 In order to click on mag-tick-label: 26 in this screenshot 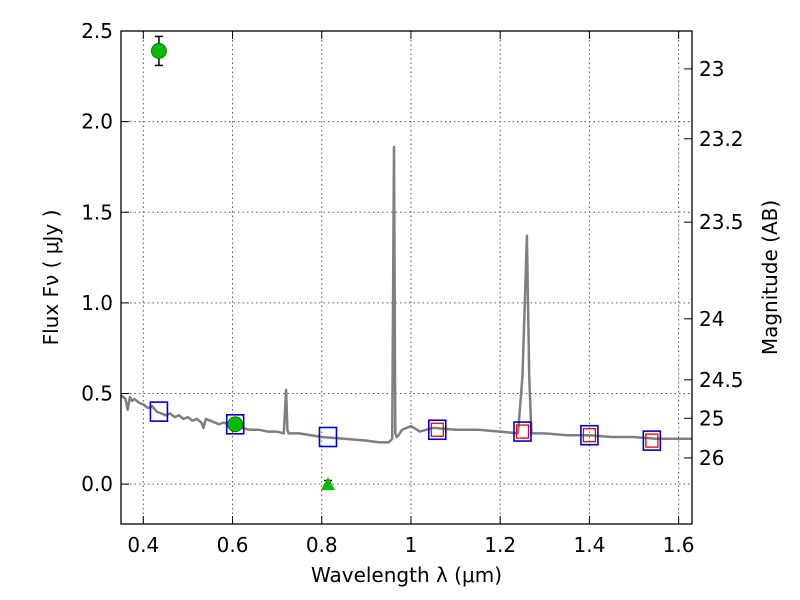, I will do `click(711, 458)`.